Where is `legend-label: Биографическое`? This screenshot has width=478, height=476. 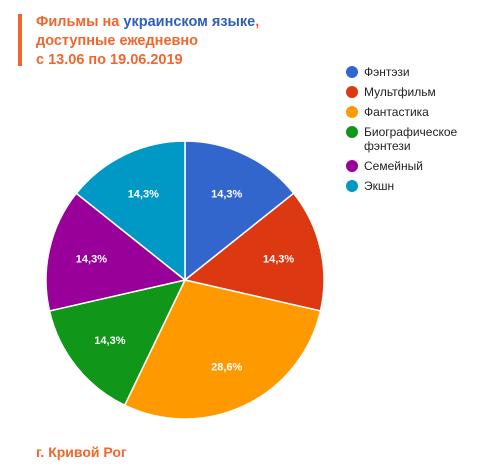 legend-label: Биографическое is located at coordinates (411, 132).